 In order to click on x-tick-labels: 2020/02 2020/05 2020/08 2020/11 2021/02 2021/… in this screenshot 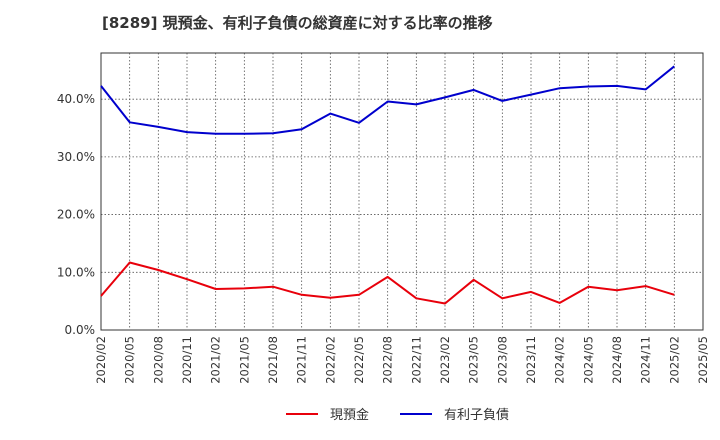, I will do `click(402, 360)`.